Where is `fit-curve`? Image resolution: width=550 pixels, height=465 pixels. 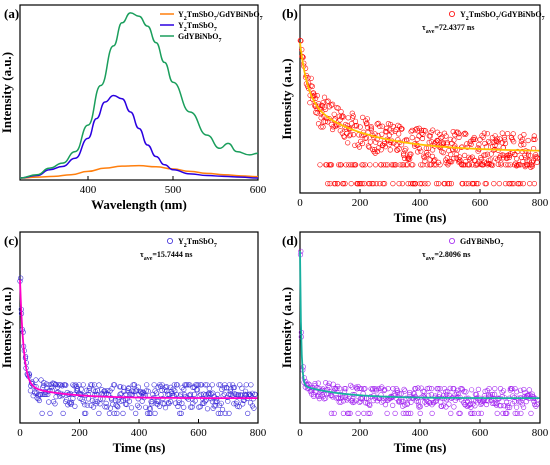
fit-curve is located at coordinates (419, 325).